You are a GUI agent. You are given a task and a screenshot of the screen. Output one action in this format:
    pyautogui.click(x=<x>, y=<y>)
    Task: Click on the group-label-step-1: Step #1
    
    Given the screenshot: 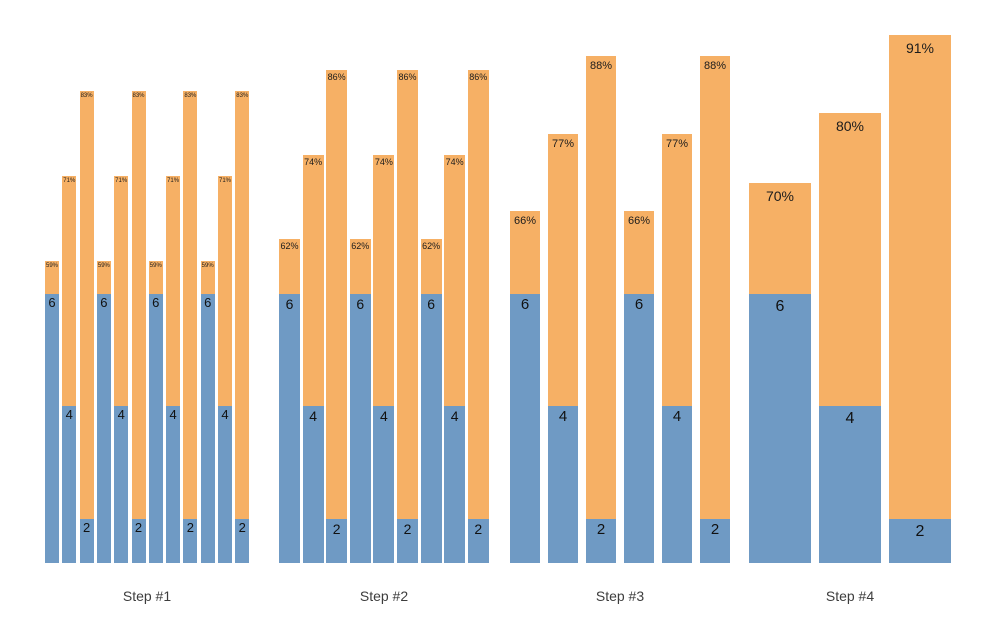 What is the action you would take?
    pyautogui.click(x=147, y=596)
    